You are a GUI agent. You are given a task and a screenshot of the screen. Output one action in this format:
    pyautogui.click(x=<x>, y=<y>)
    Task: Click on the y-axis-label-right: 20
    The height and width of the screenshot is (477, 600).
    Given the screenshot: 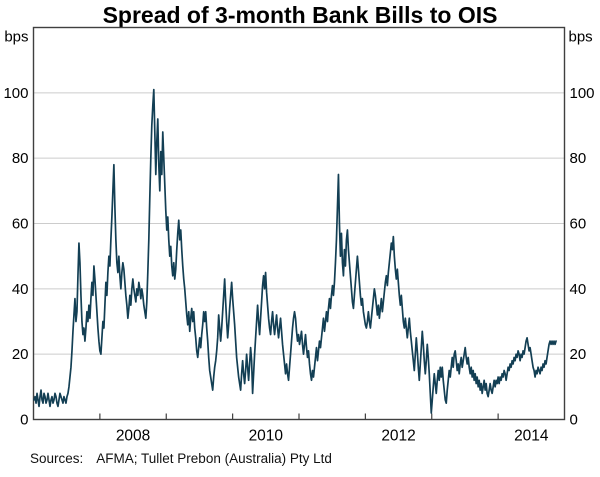 What is the action you would take?
    pyautogui.click(x=578, y=354)
    